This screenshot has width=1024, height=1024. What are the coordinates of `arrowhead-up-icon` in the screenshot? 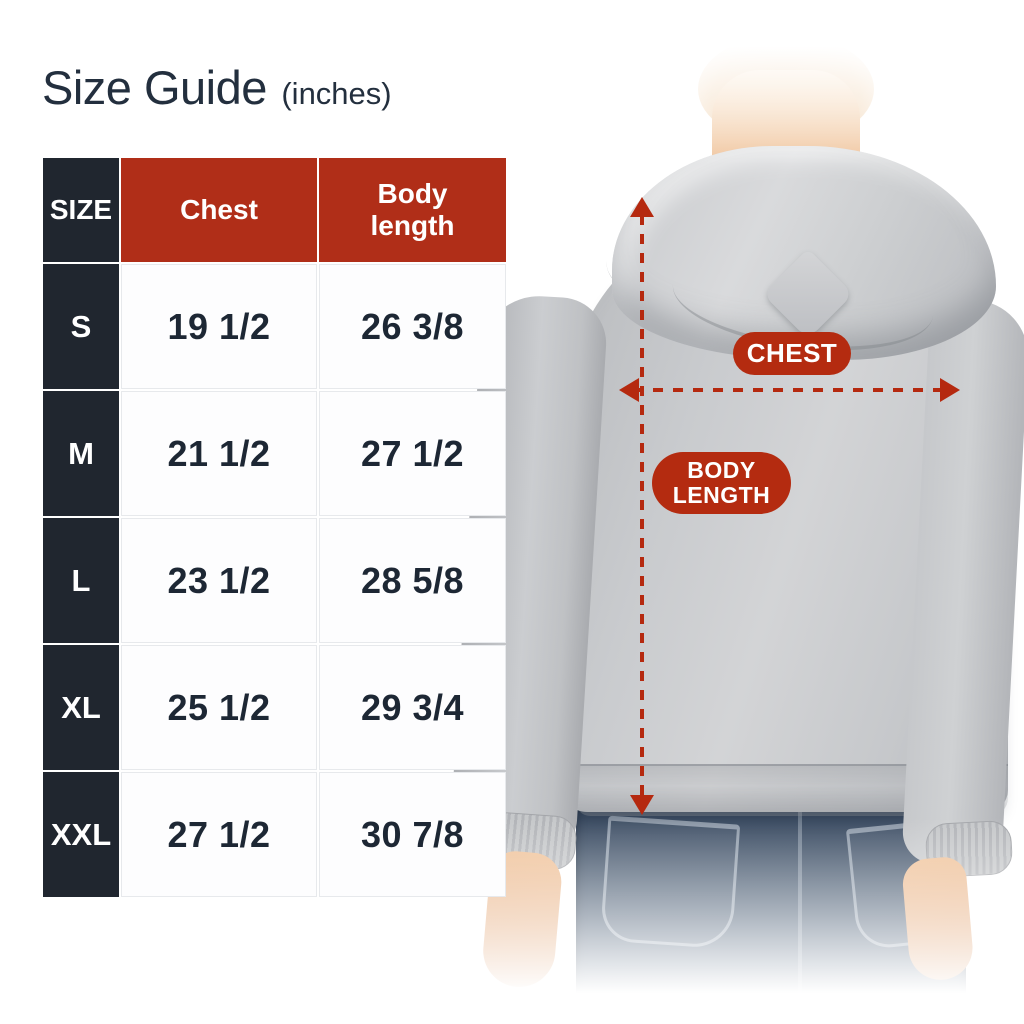 It's located at (642, 207).